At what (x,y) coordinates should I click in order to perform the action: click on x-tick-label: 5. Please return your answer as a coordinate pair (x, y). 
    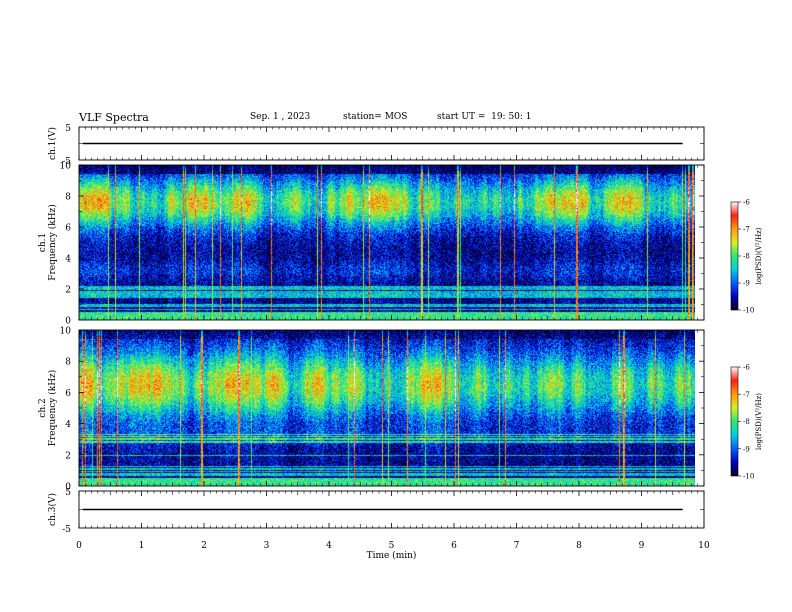
    Looking at the image, I should click on (392, 546).